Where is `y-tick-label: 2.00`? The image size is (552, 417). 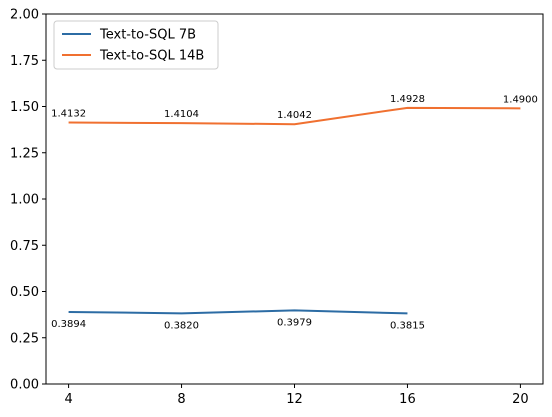 y-tick-label: 2.00 is located at coordinates (24, 15).